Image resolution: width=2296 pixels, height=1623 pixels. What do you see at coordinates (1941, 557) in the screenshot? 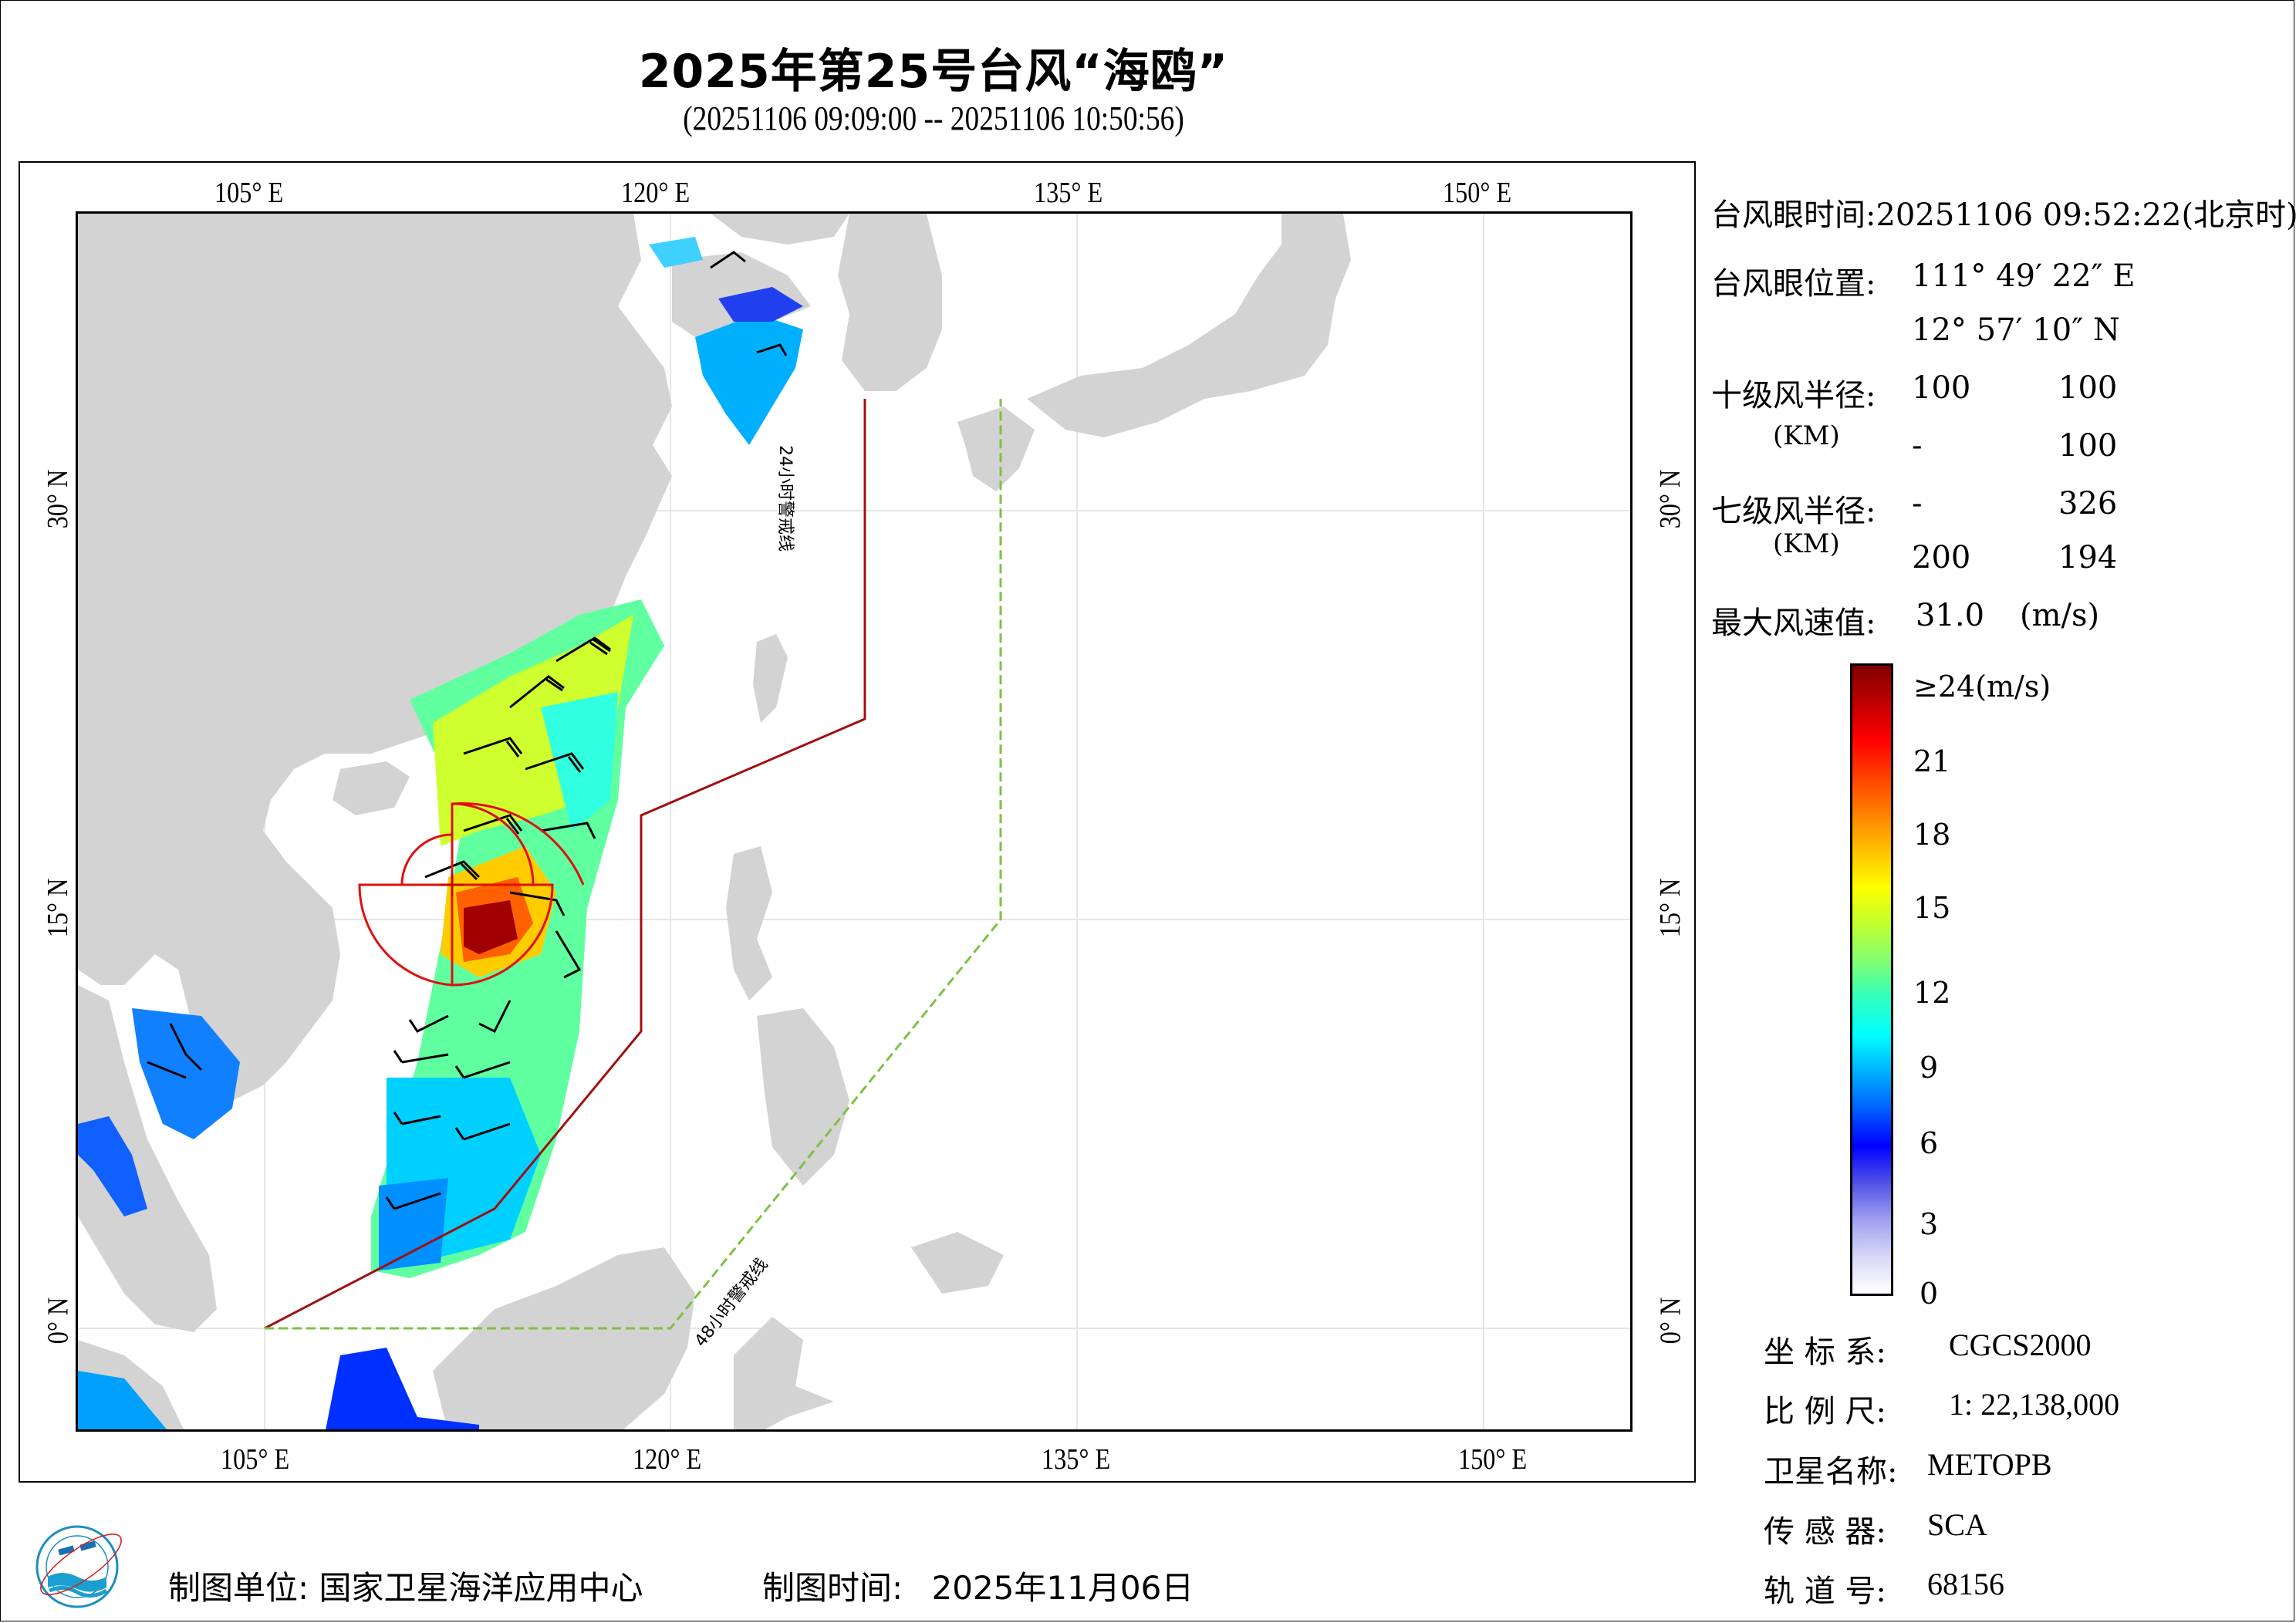
I see `r7-nw: 200` at bounding box center [1941, 557].